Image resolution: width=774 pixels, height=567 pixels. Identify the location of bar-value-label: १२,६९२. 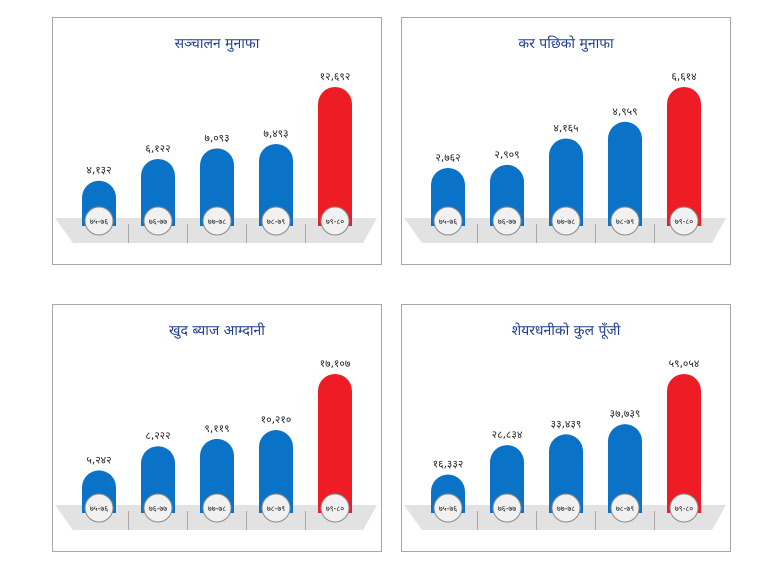
(335, 77).